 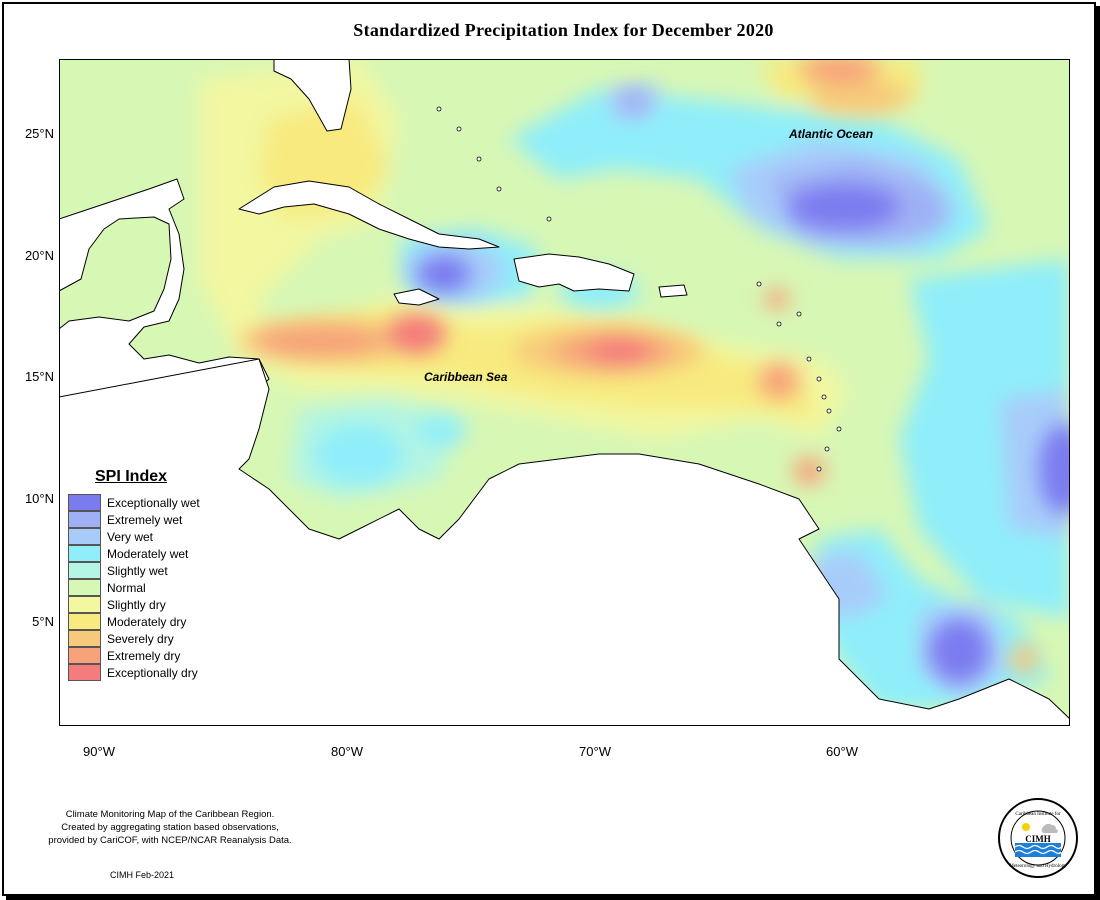 What do you see at coordinates (148, 553) in the screenshot?
I see `legend-label: Moderately wet` at bounding box center [148, 553].